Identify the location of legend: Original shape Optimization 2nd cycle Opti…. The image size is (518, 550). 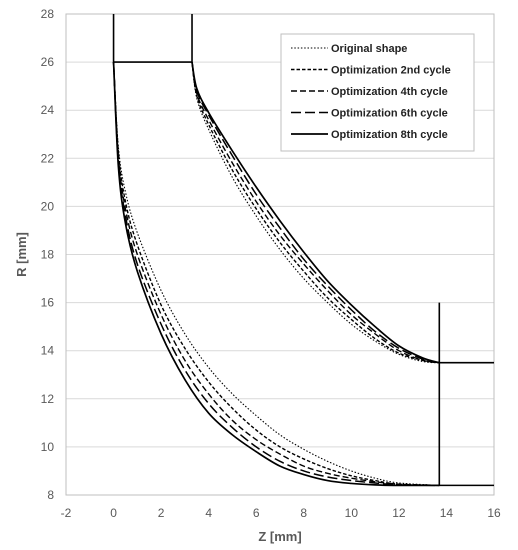
(377, 92).